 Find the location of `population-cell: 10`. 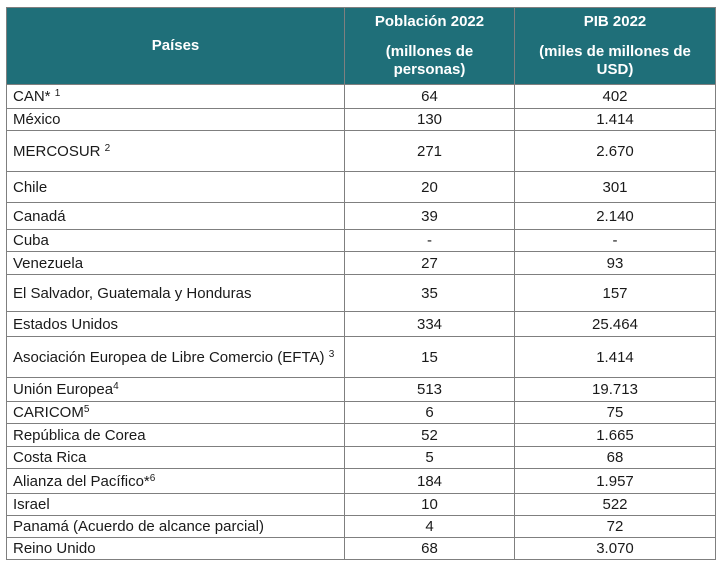

population-cell: 10 is located at coordinates (429, 504).